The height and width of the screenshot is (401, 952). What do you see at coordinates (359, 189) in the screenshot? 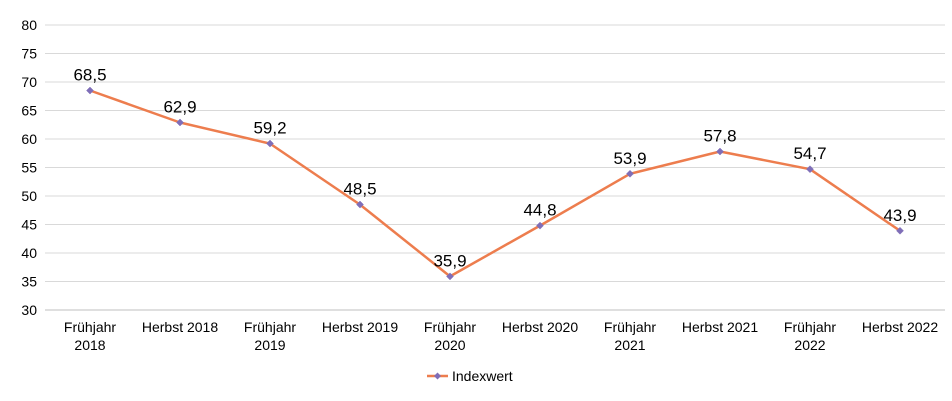
I see `data-label: 48,5` at bounding box center [359, 189].